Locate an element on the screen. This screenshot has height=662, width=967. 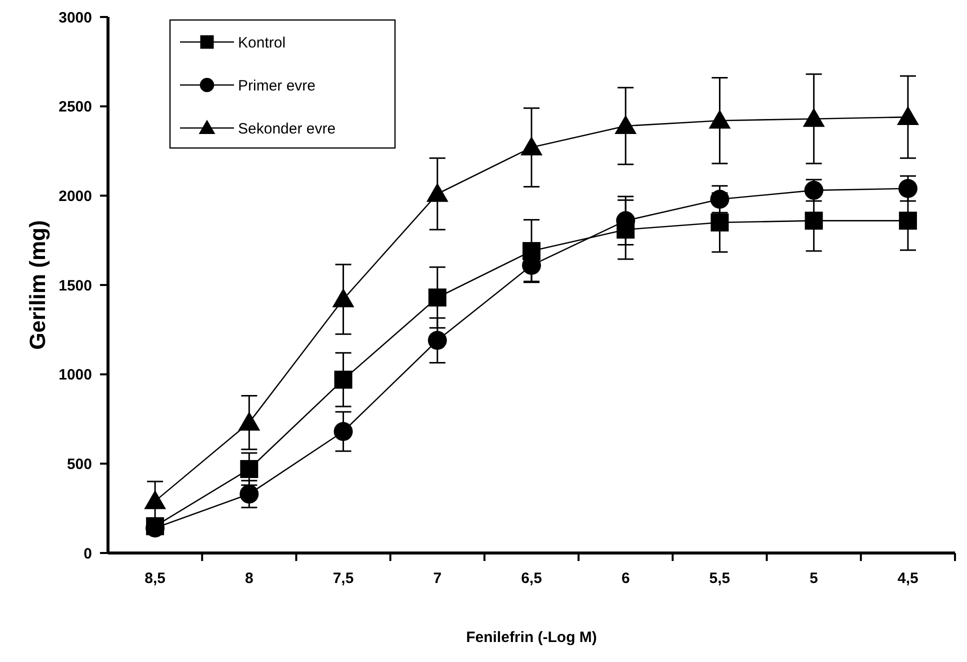
x-tick-label: 4,5 is located at coordinates (908, 578).